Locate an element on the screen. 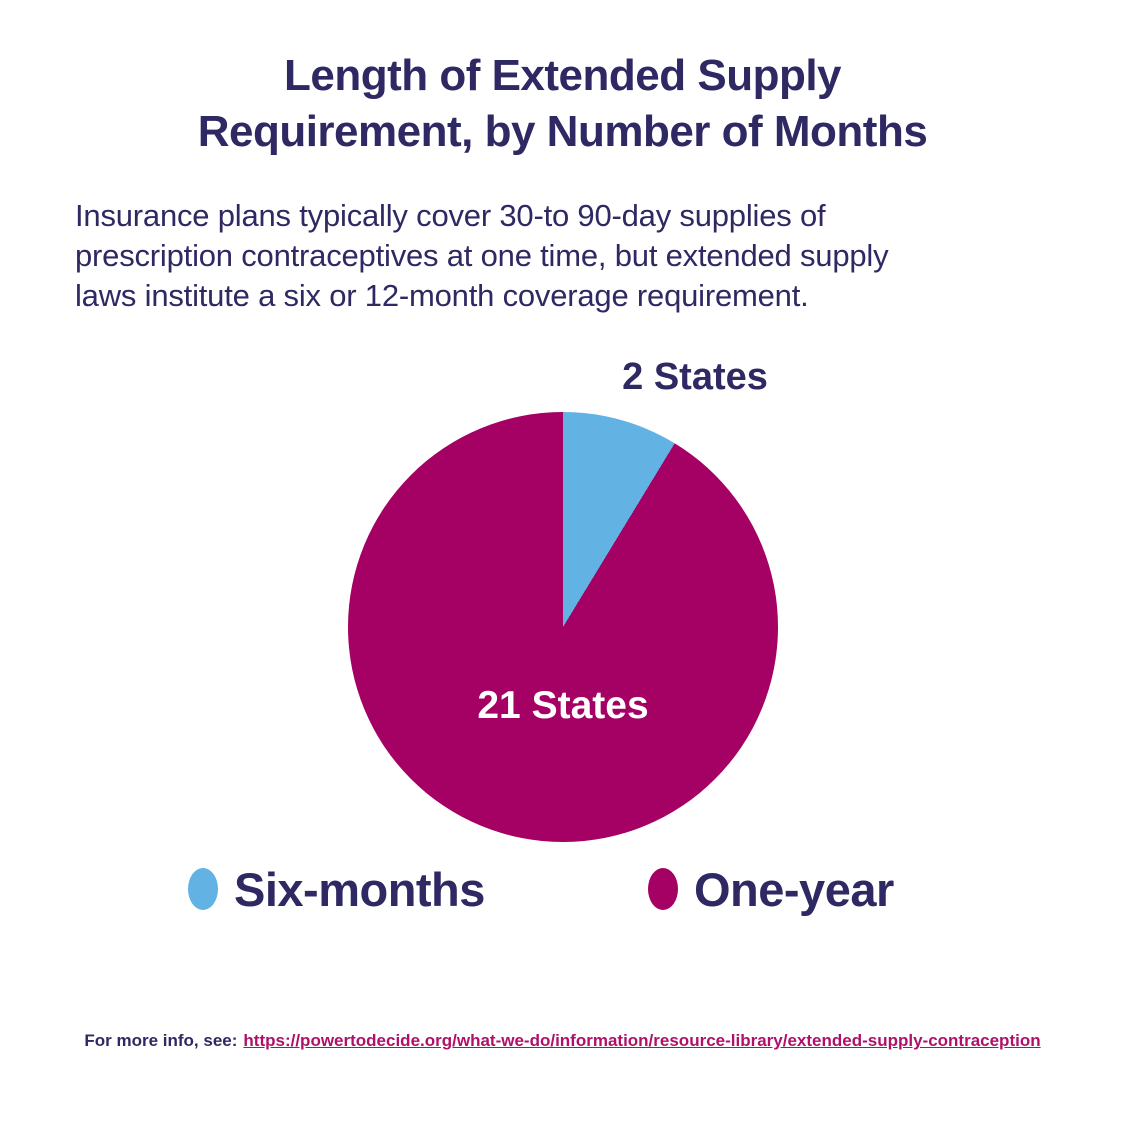 The image size is (1125, 1125). pie-chart: 21 States is located at coordinates (563, 627).